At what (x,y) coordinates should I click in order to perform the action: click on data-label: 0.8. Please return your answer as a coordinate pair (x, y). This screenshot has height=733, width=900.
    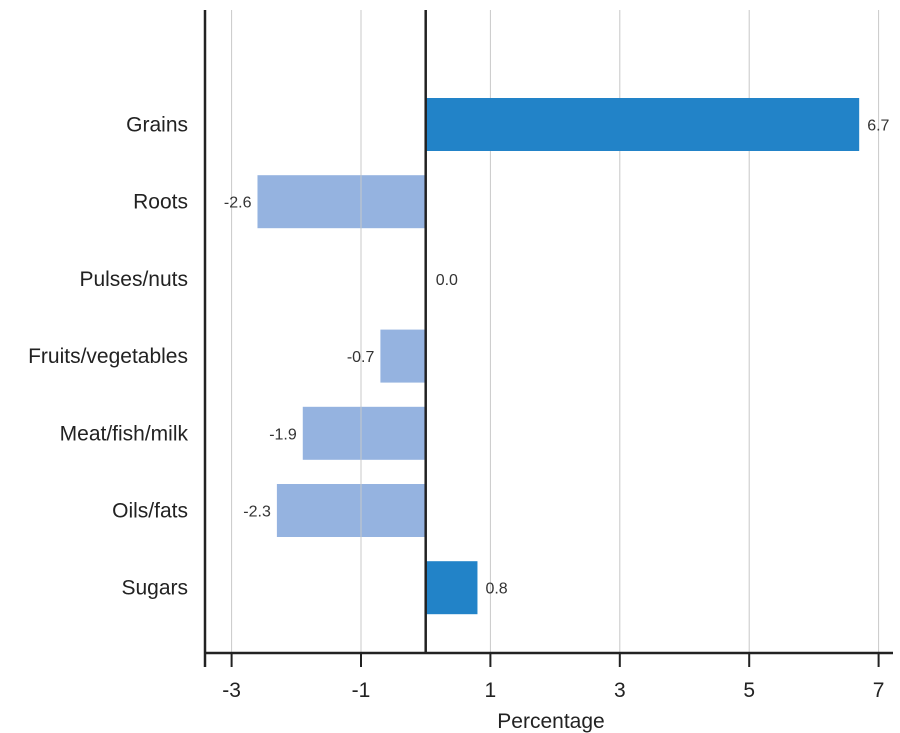
    Looking at the image, I should click on (496, 589).